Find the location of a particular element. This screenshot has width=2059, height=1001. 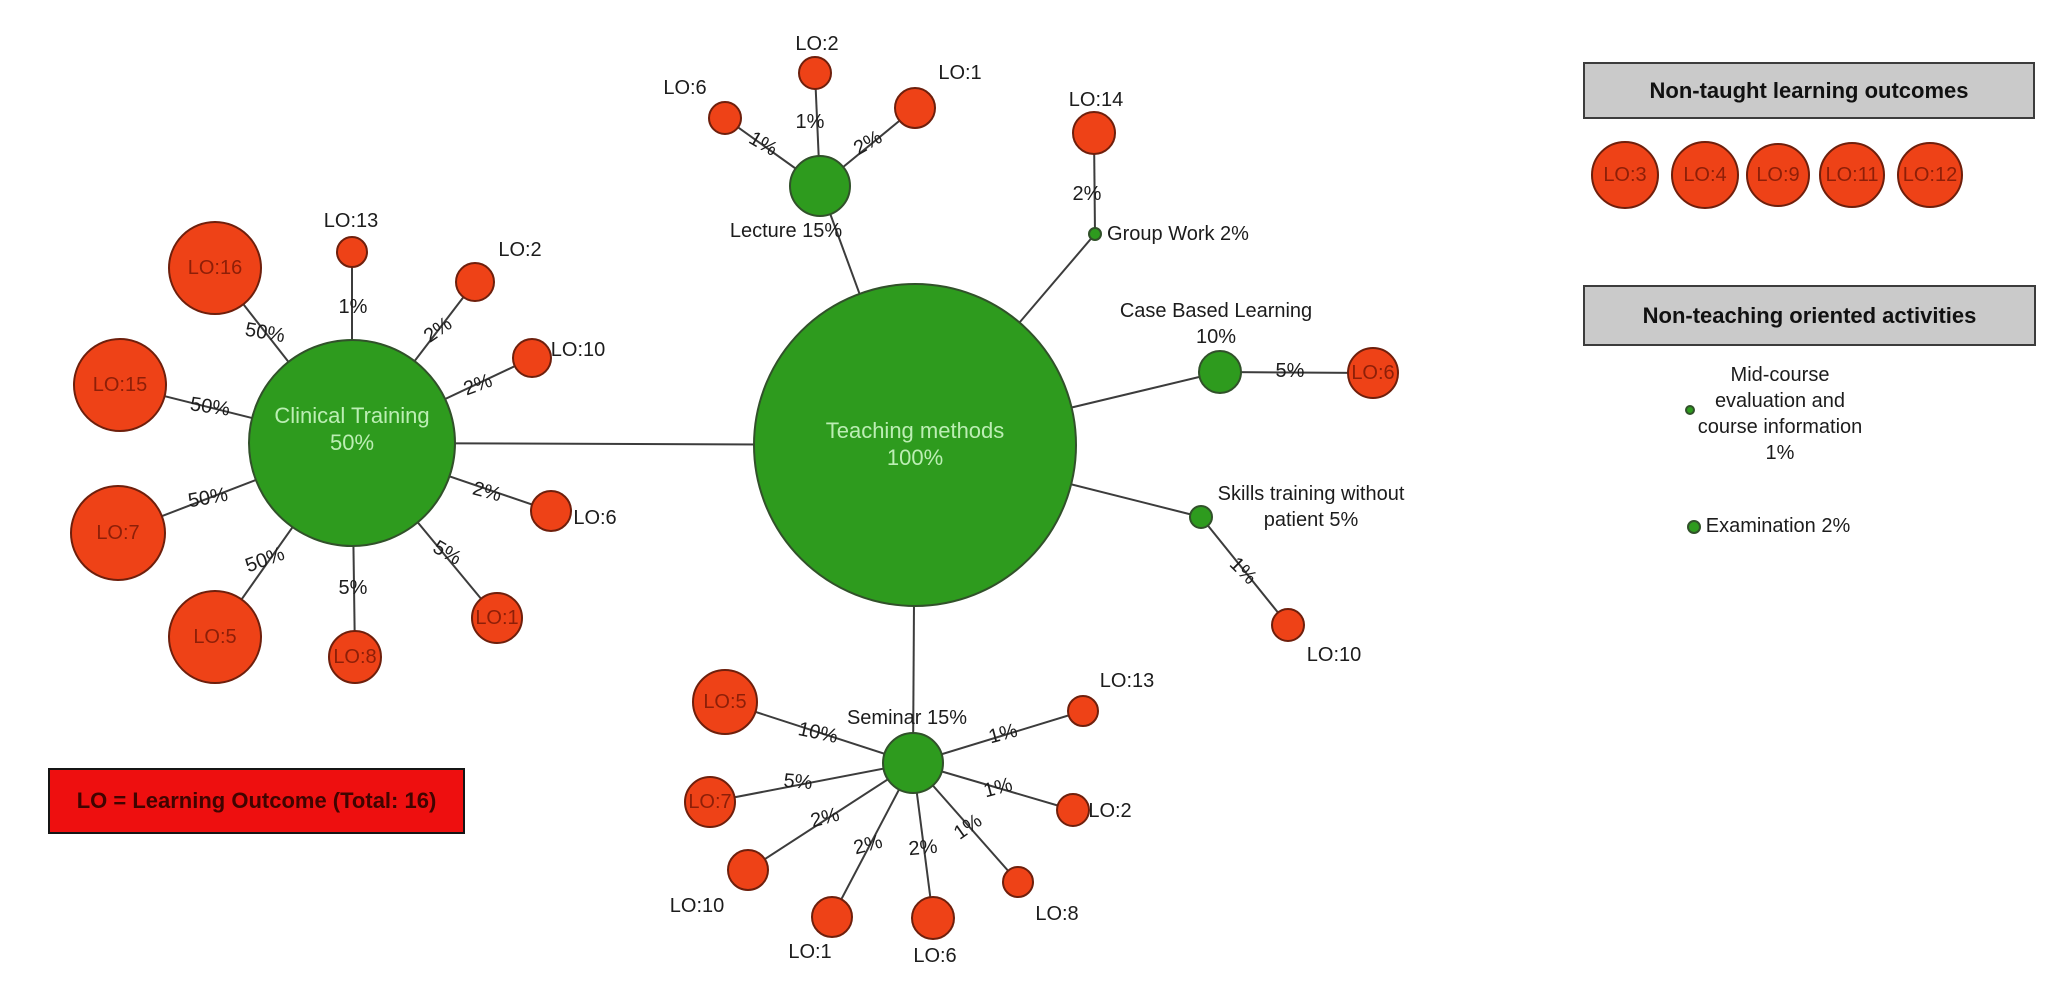

lo-note-text: LO = Learning Outcome (Total: 16) is located at coordinates (256, 800).